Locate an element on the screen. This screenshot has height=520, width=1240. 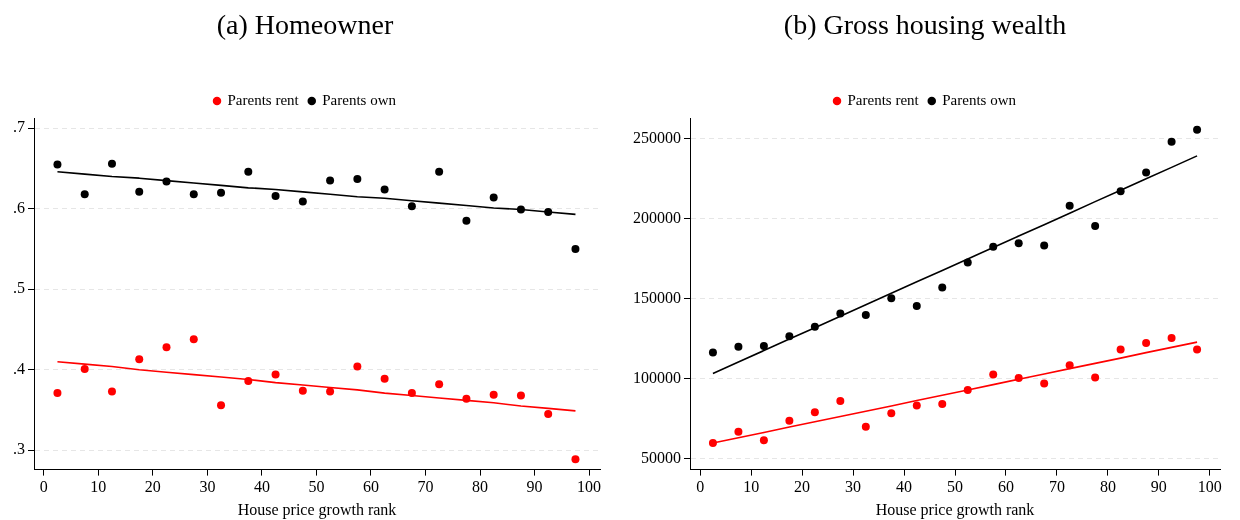
y-tick-label: .6 is located at coordinates (19, 207).